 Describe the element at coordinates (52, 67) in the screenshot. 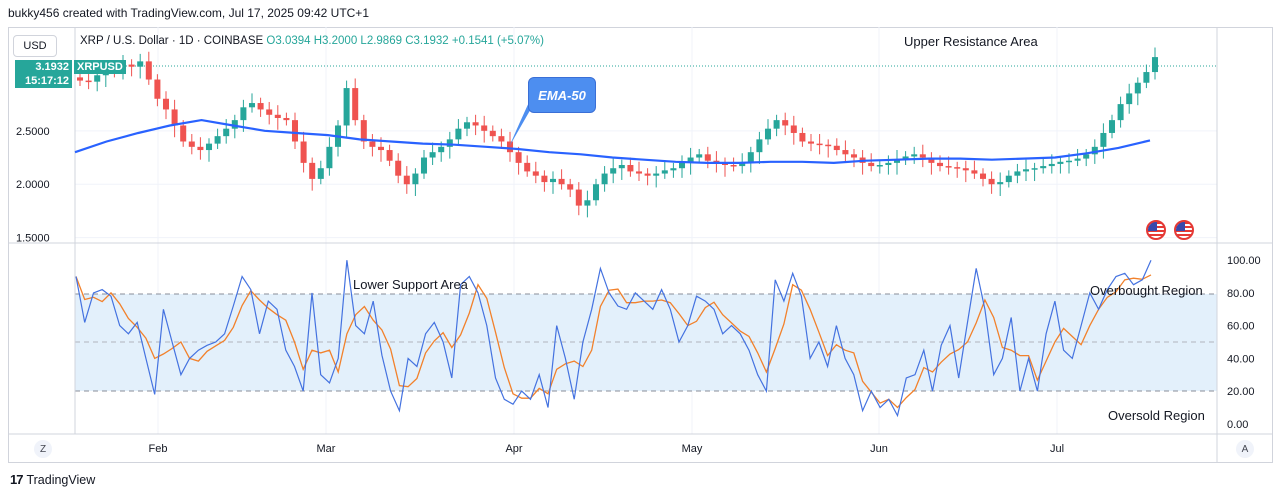

I see `current-price-value: 3.1932` at that location.